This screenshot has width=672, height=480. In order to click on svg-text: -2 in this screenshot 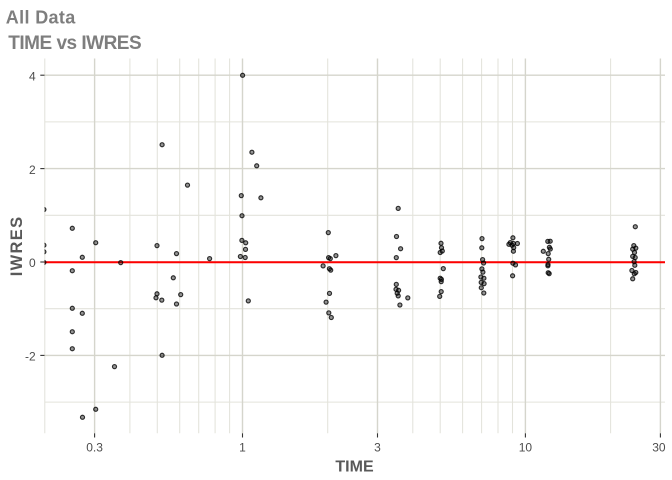, I will do `click(30, 357)`.